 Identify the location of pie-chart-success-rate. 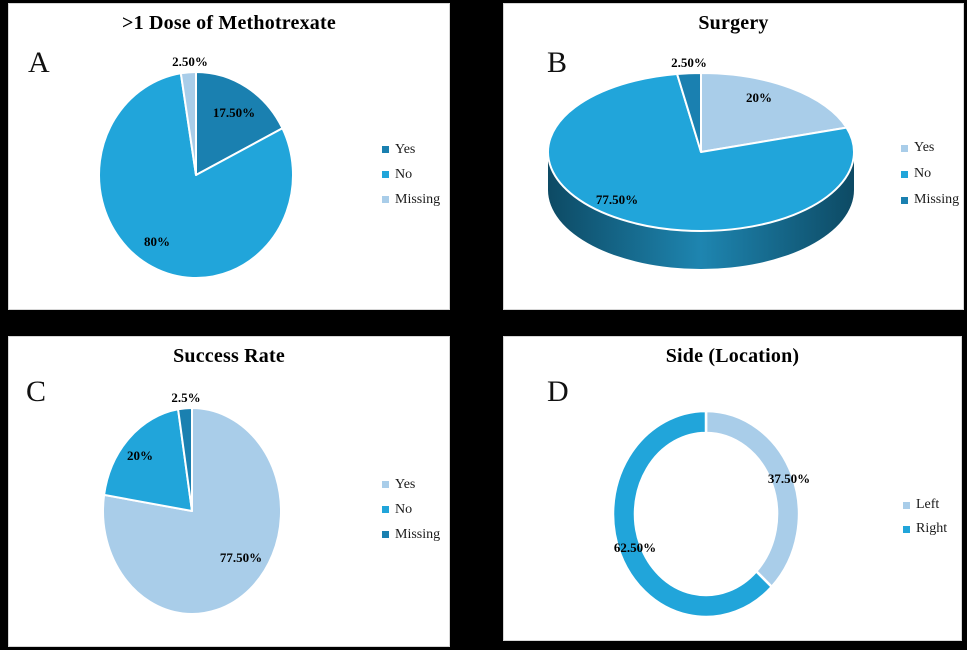
(192, 511).